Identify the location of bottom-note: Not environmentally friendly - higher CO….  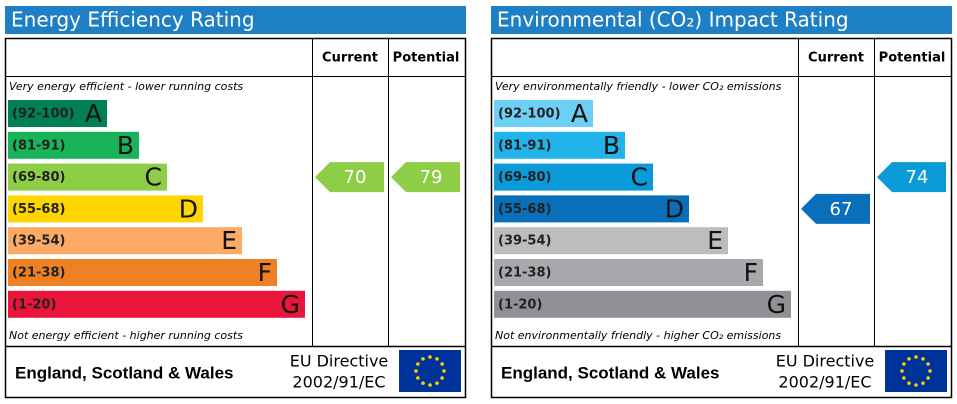
(638, 335).